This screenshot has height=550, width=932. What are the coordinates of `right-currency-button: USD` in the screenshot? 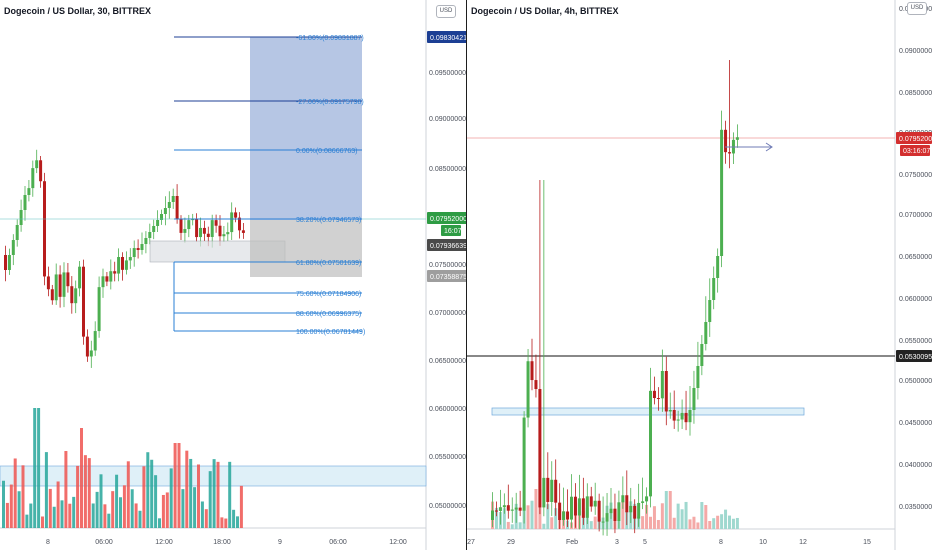 It's located at (917, 8).